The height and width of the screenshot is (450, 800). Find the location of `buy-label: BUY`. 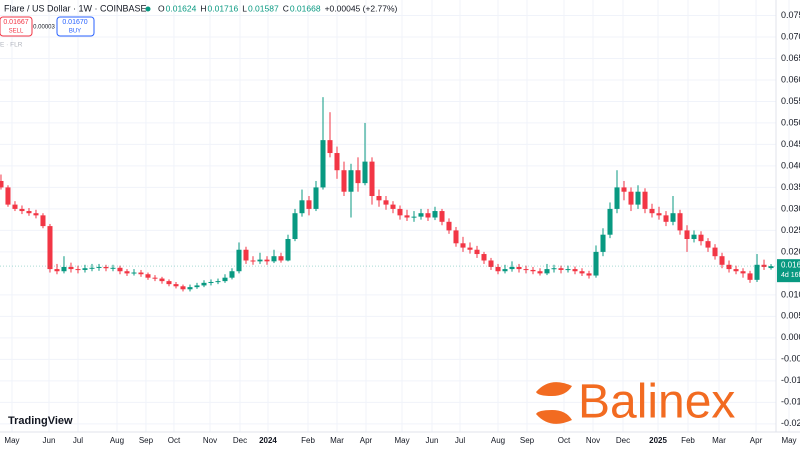

buy-label: BUY is located at coordinates (75, 32).